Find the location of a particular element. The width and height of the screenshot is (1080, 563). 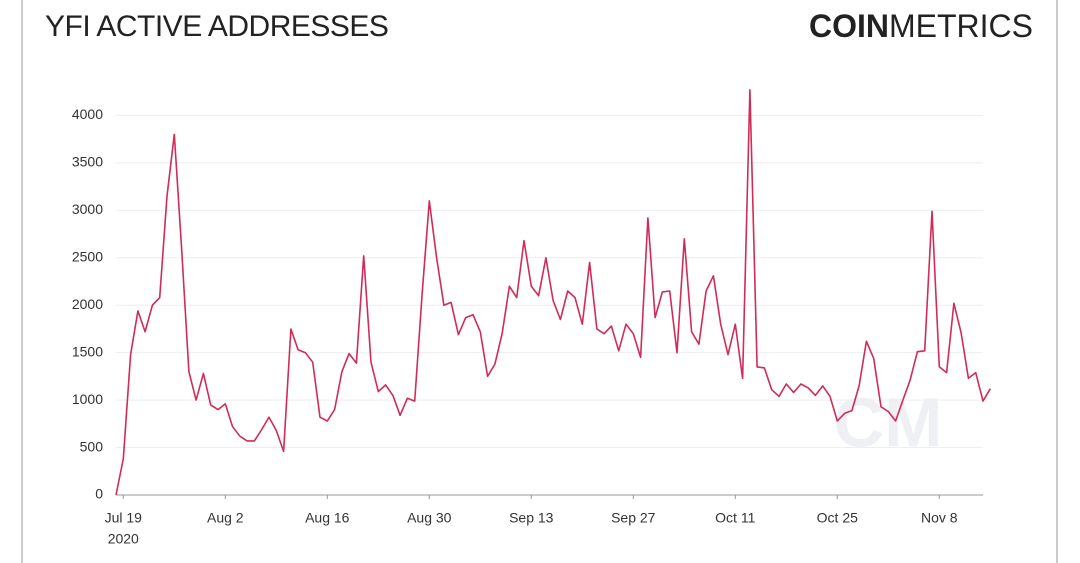

x-tick-label: Oct 25 is located at coordinates (837, 518).